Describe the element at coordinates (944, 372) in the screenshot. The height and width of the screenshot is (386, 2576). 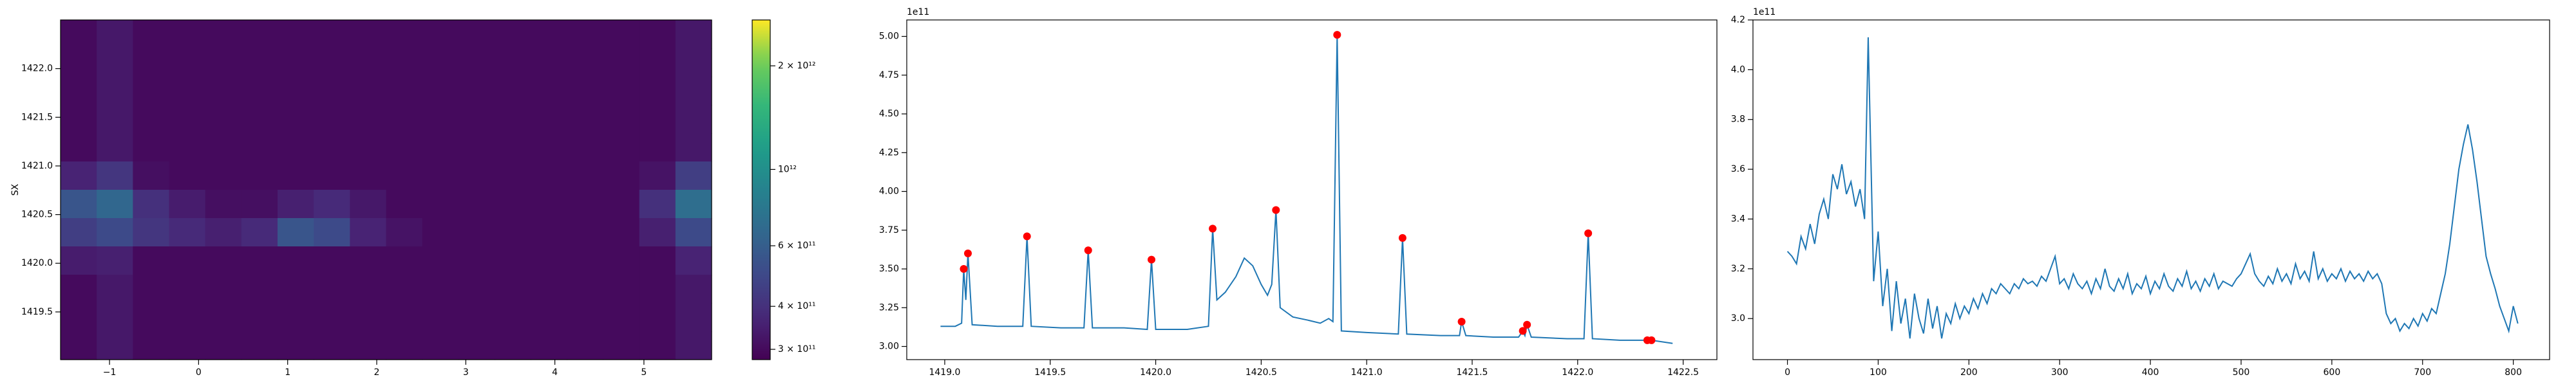
I see `x-tick-label: 1419.0` at that location.